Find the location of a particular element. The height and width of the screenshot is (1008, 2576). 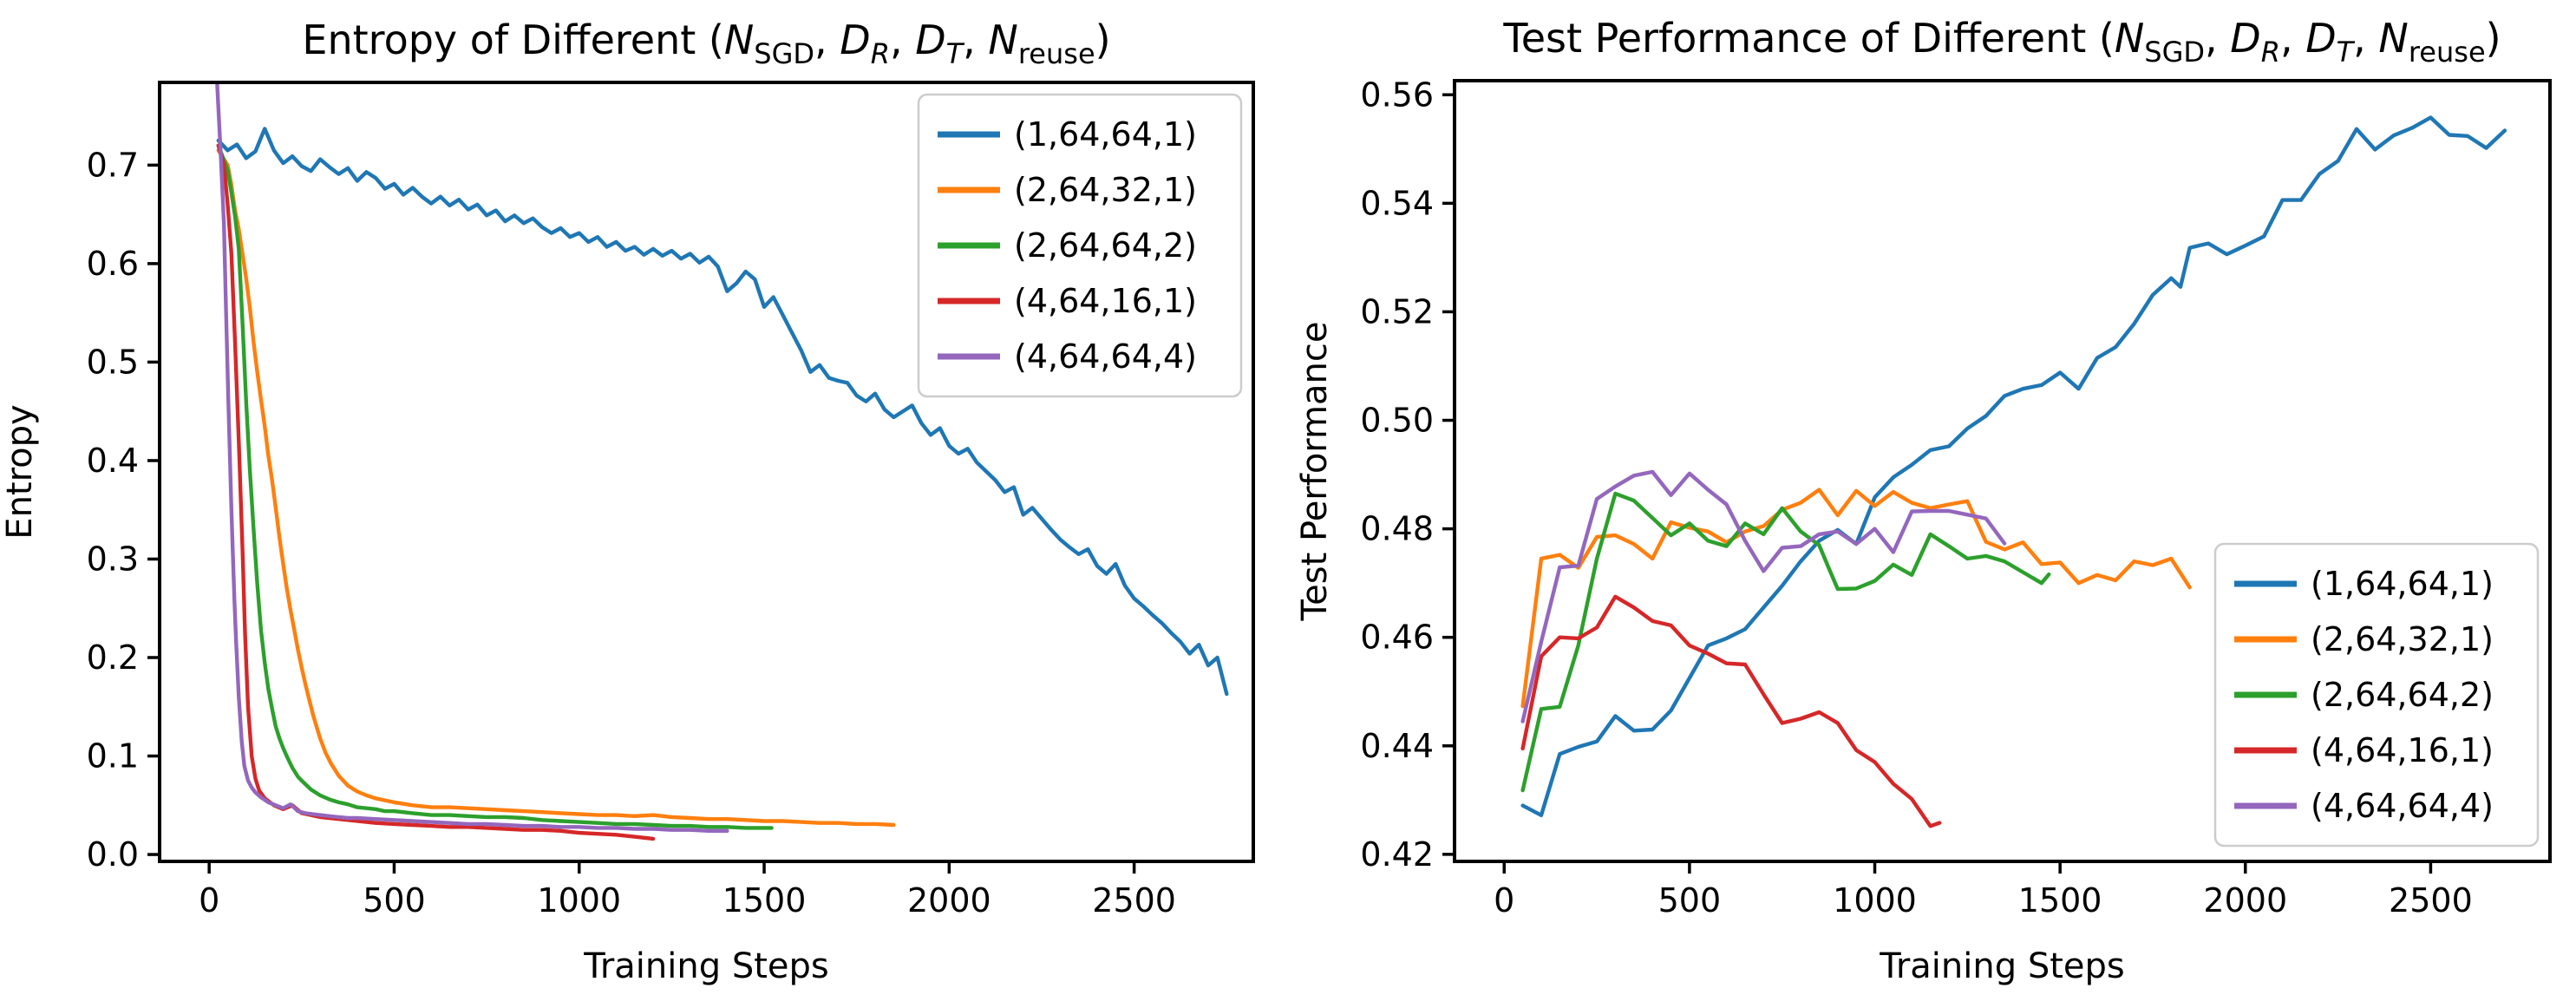

y-tick-label: 0.4 is located at coordinates (113, 461).